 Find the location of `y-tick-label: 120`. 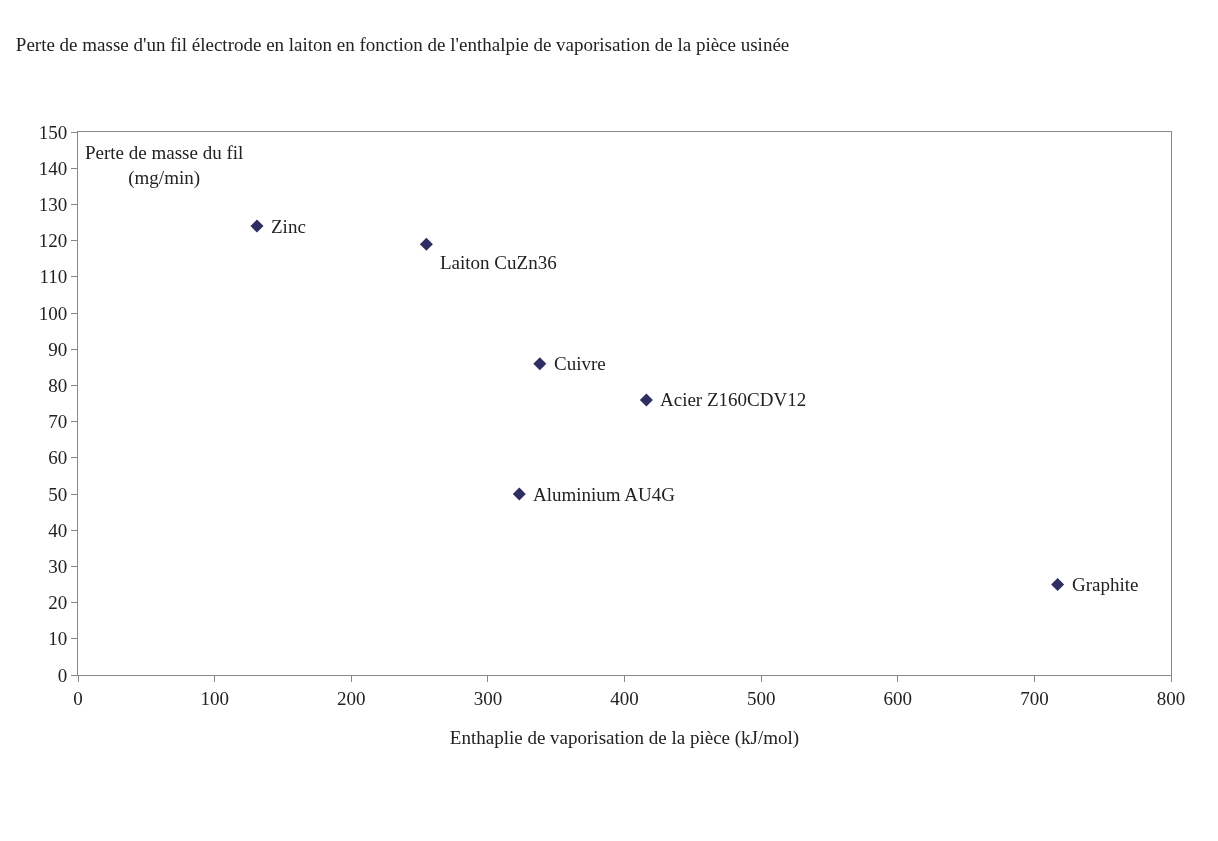

y-tick-label: 120 is located at coordinates (53, 241).